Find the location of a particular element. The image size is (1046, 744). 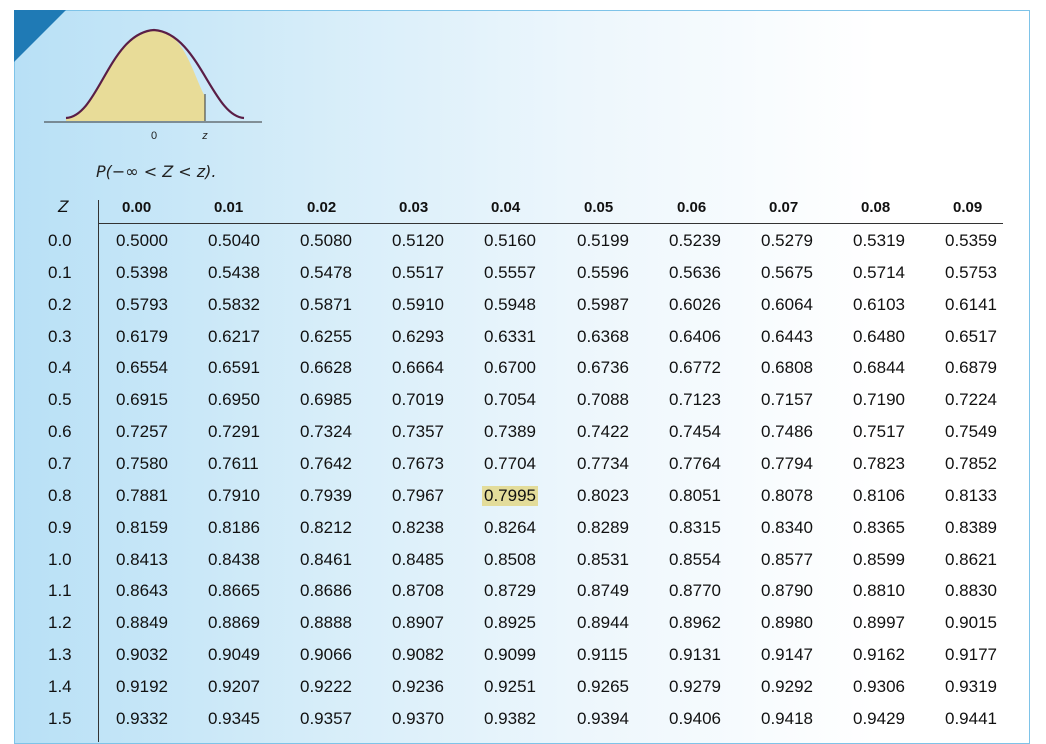

table-cell: 0.8159 is located at coordinates (142, 527).